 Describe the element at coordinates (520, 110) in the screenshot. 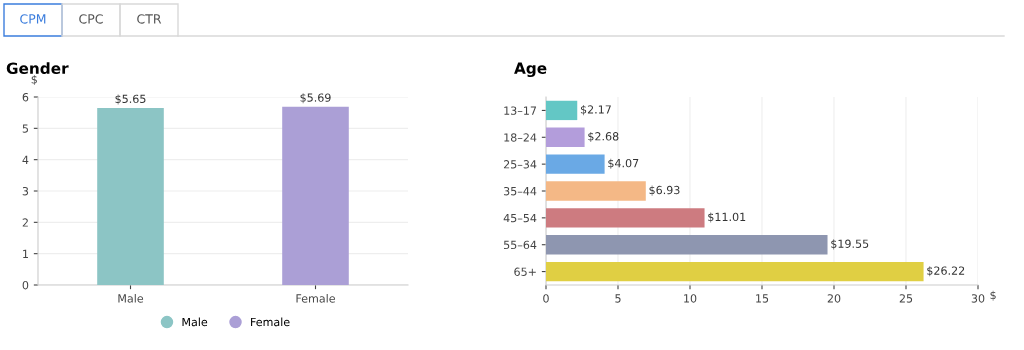

I see `y-tick-label: 13–17` at that location.